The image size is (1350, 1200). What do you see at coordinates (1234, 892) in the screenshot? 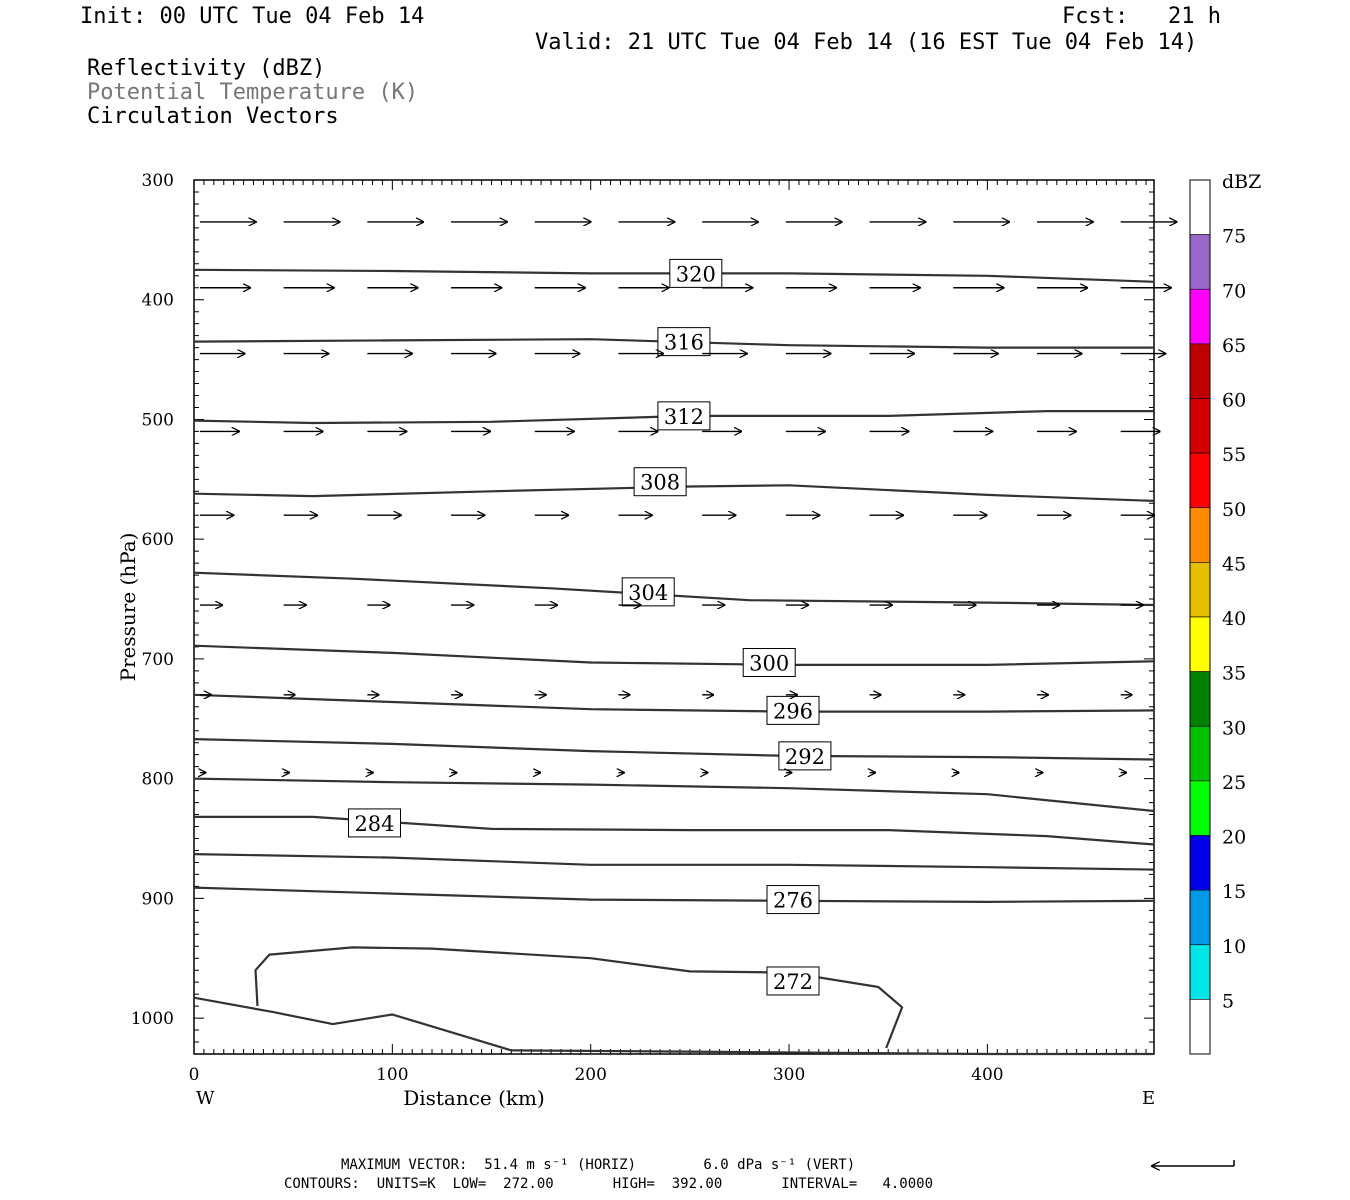
I see `colorbar-tick-label: 15` at bounding box center [1234, 892].